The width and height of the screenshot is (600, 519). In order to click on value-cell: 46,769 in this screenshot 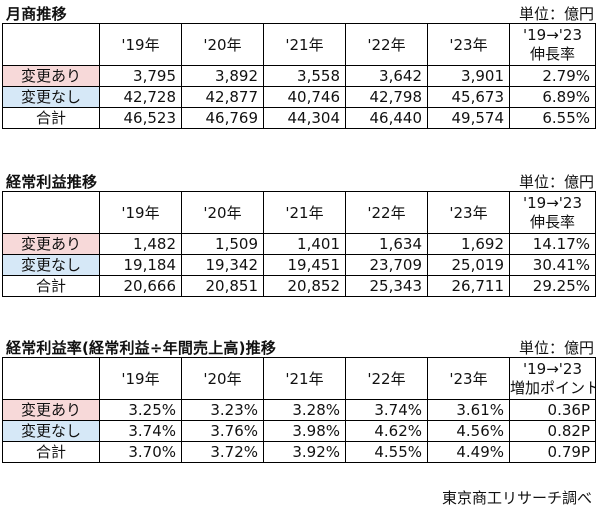, I will do `click(222, 118)`.